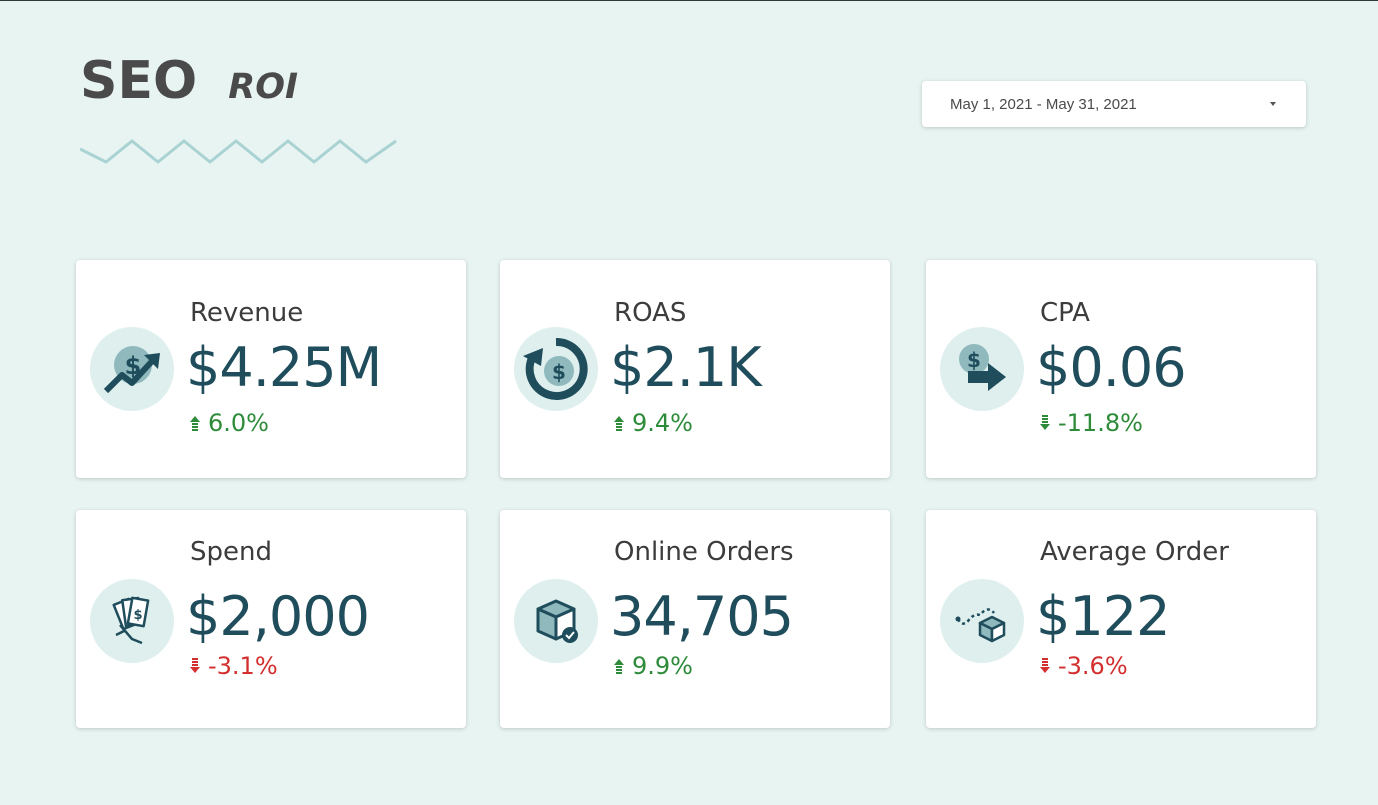  I want to click on card-delta: -3.6%, so click(1084, 666).